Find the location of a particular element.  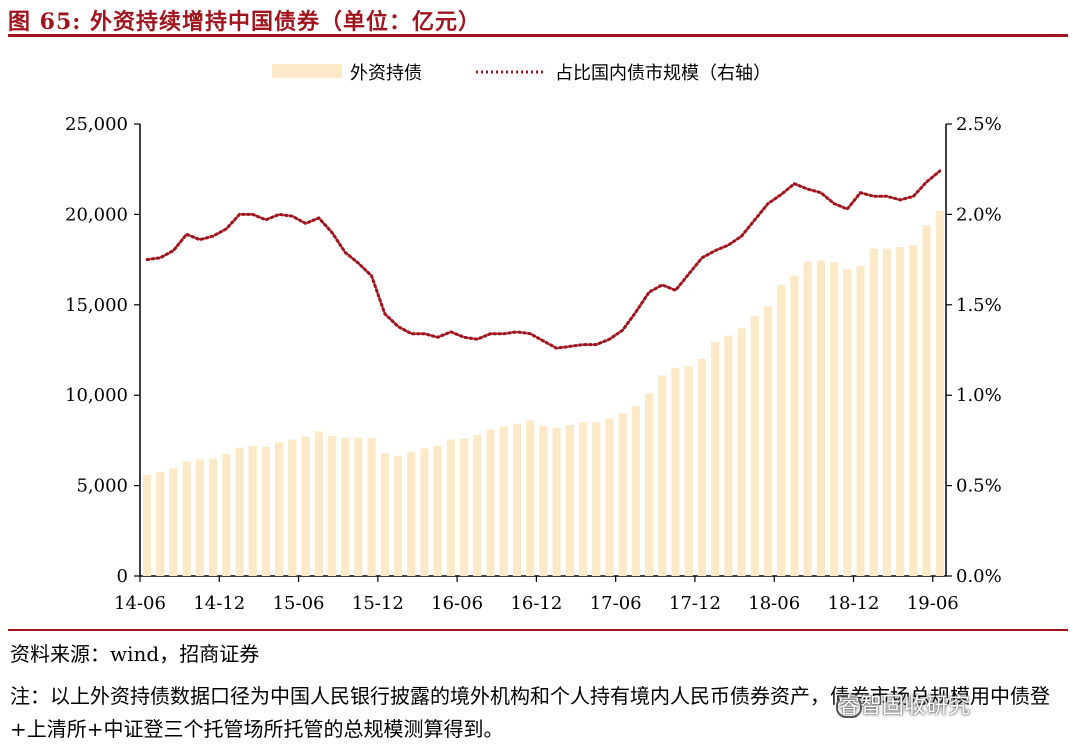

x-tick-label: 17-12 is located at coordinates (695, 603).